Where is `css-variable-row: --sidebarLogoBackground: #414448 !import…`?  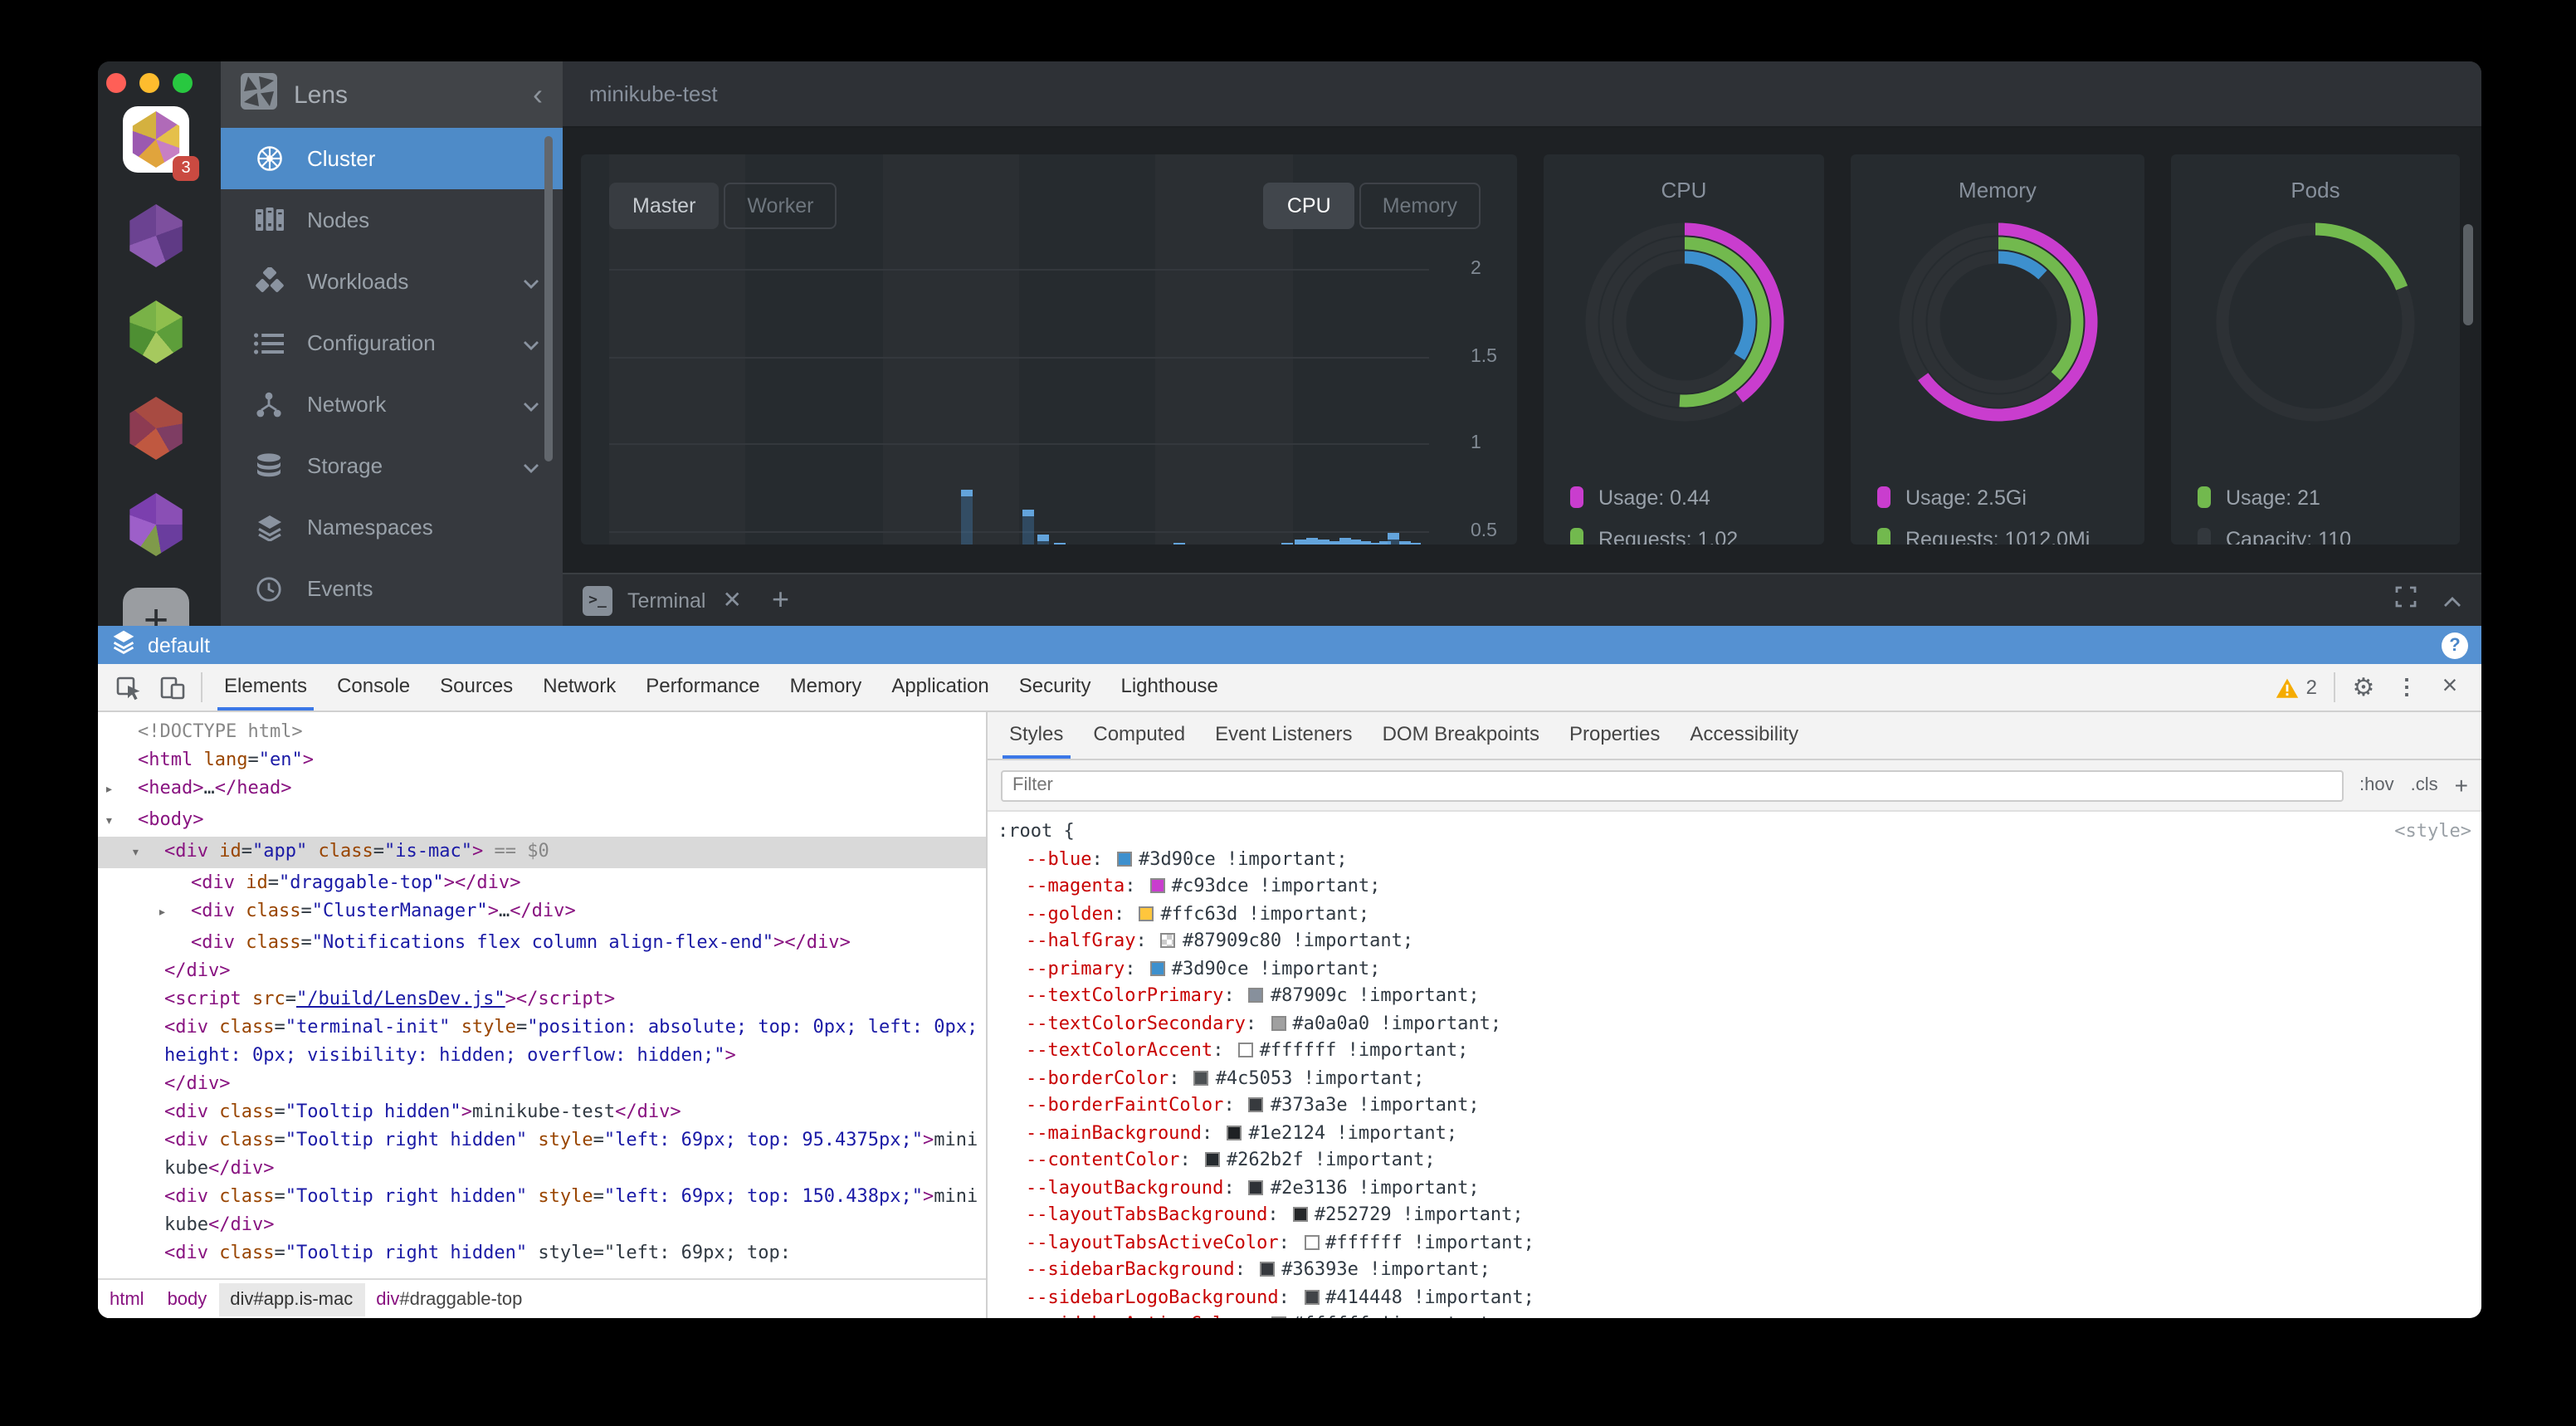 css-variable-row: --sidebarLogoBackground: #414448 !import… is located at coordinates (1280, 1296).